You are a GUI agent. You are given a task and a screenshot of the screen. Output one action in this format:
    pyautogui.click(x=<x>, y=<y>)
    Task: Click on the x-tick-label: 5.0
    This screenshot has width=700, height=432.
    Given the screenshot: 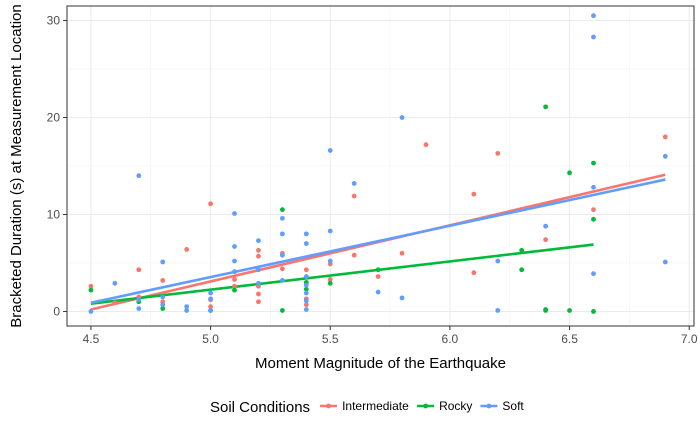 What is the action you would take?
    pyautogui.click(x=210, y=339)
    